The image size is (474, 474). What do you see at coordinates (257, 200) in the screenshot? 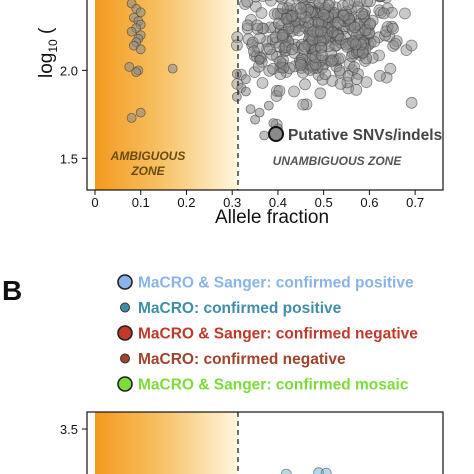
I see `panel-a-x-ticks: 0 0.1 0.2 0.3 0.4 0.5 0.6 0.7` at bounding box center [257, 200].